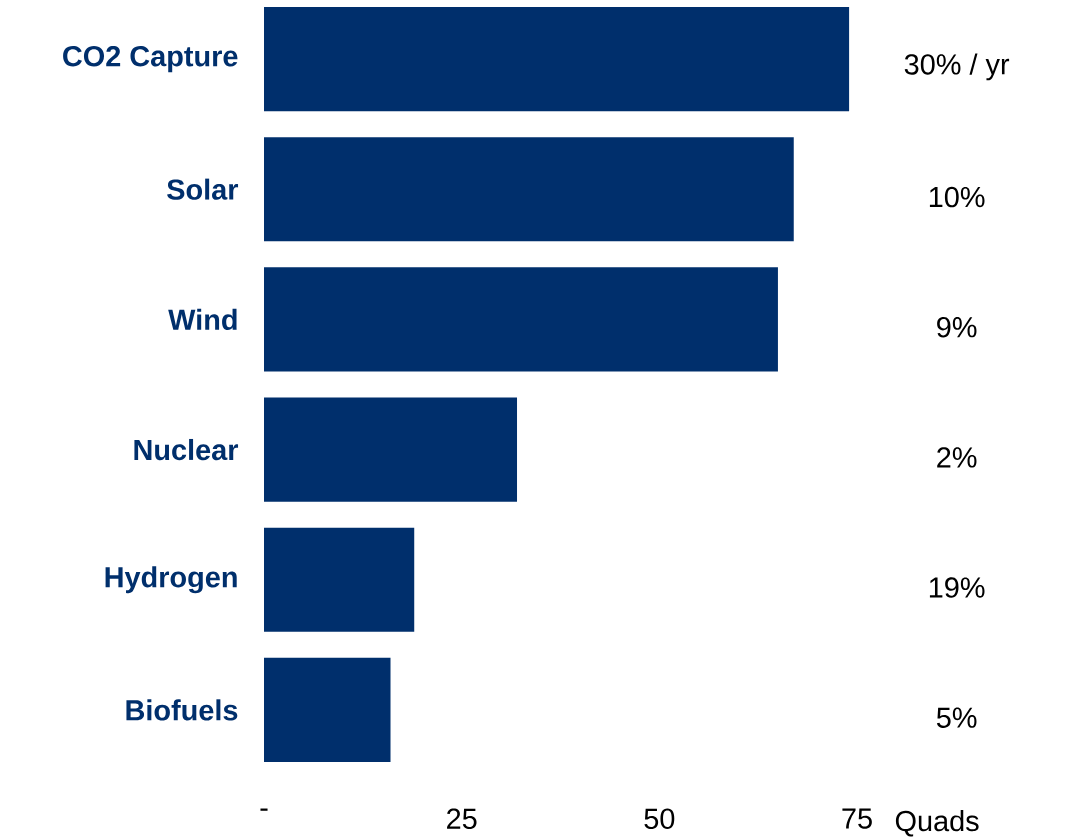  What do you see at coordinates (957, 587) in the screenshot?
I see `text: 19%` at bounding box center [957, 587].